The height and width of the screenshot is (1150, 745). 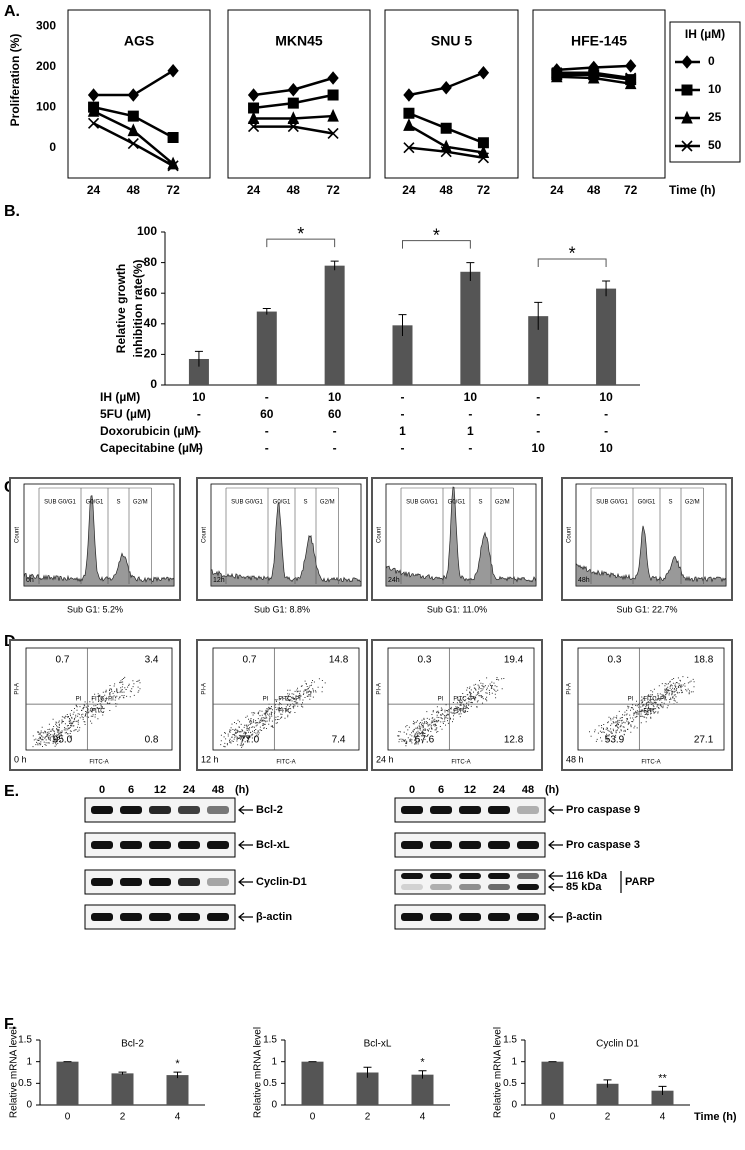 I want to click on quadrant-value: 77.0, so click(x=250, y=740).